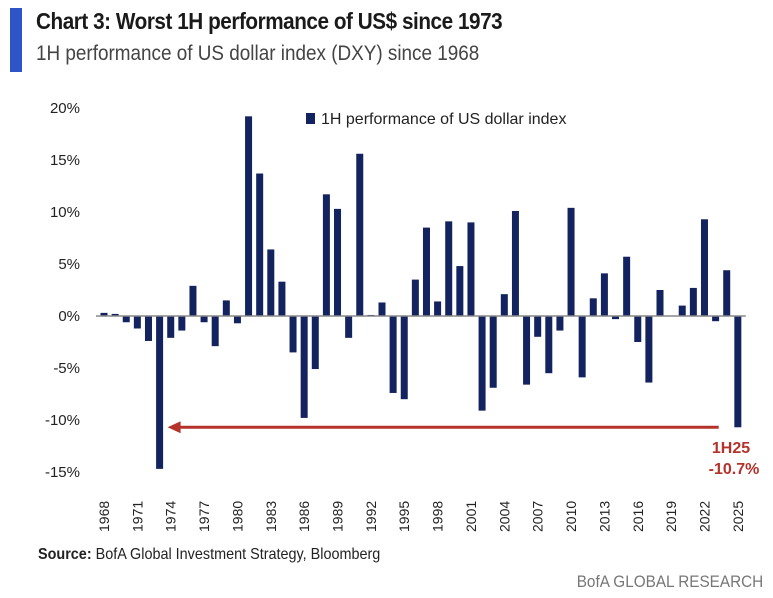 The image size is (773, 598). What do you see at coordinates (669, 581) in the screenshot?
I see `brand-logo-text: BofA GLOBAL RESEARCH` at bounding box center [669, 581].